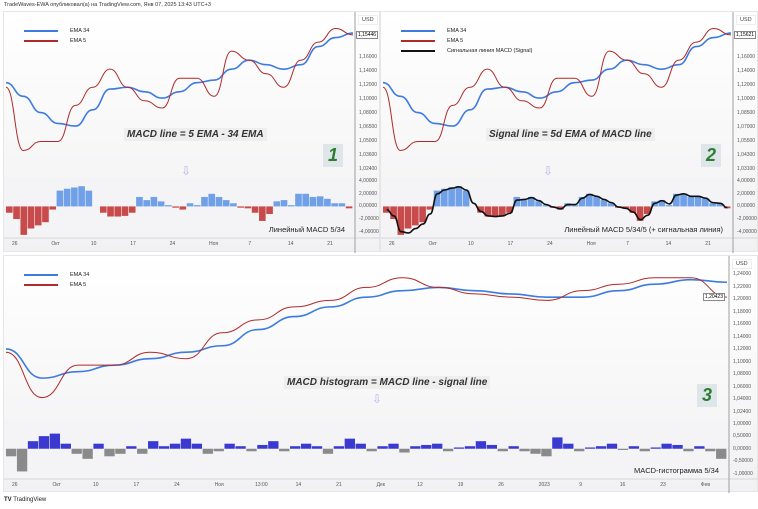 The height and width of the screenshot is (509, 758). I want to click on time-tick-label: 14, so click(668, 244).